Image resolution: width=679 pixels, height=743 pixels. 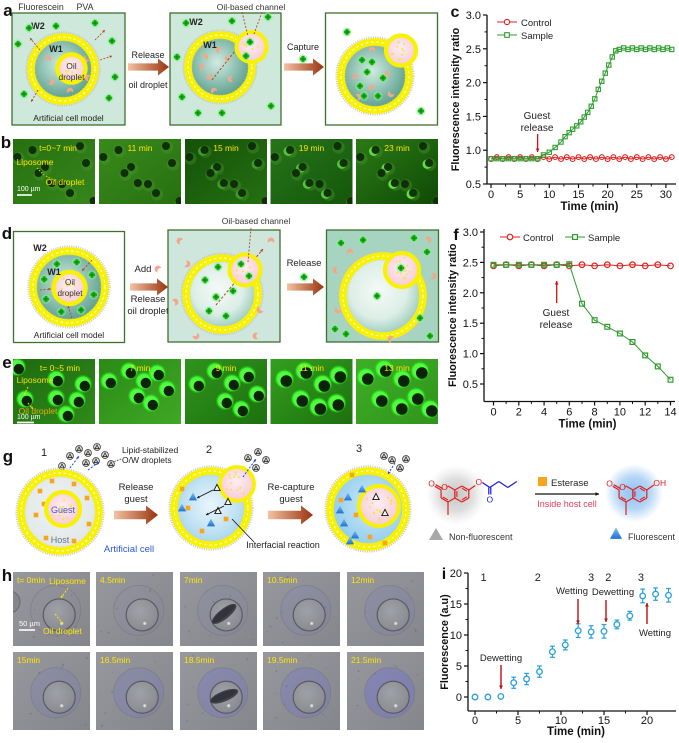 What do you see at coordinates (256, 221) in the screenshot?
I see `svg-text: Oil-based channel` at bounding box center [256, 221].